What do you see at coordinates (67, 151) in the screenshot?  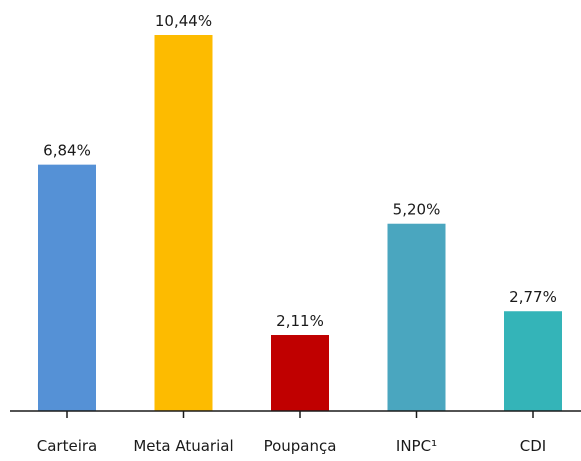 I see `value-label-0: 6,84%` at bounding box center [67, 151].